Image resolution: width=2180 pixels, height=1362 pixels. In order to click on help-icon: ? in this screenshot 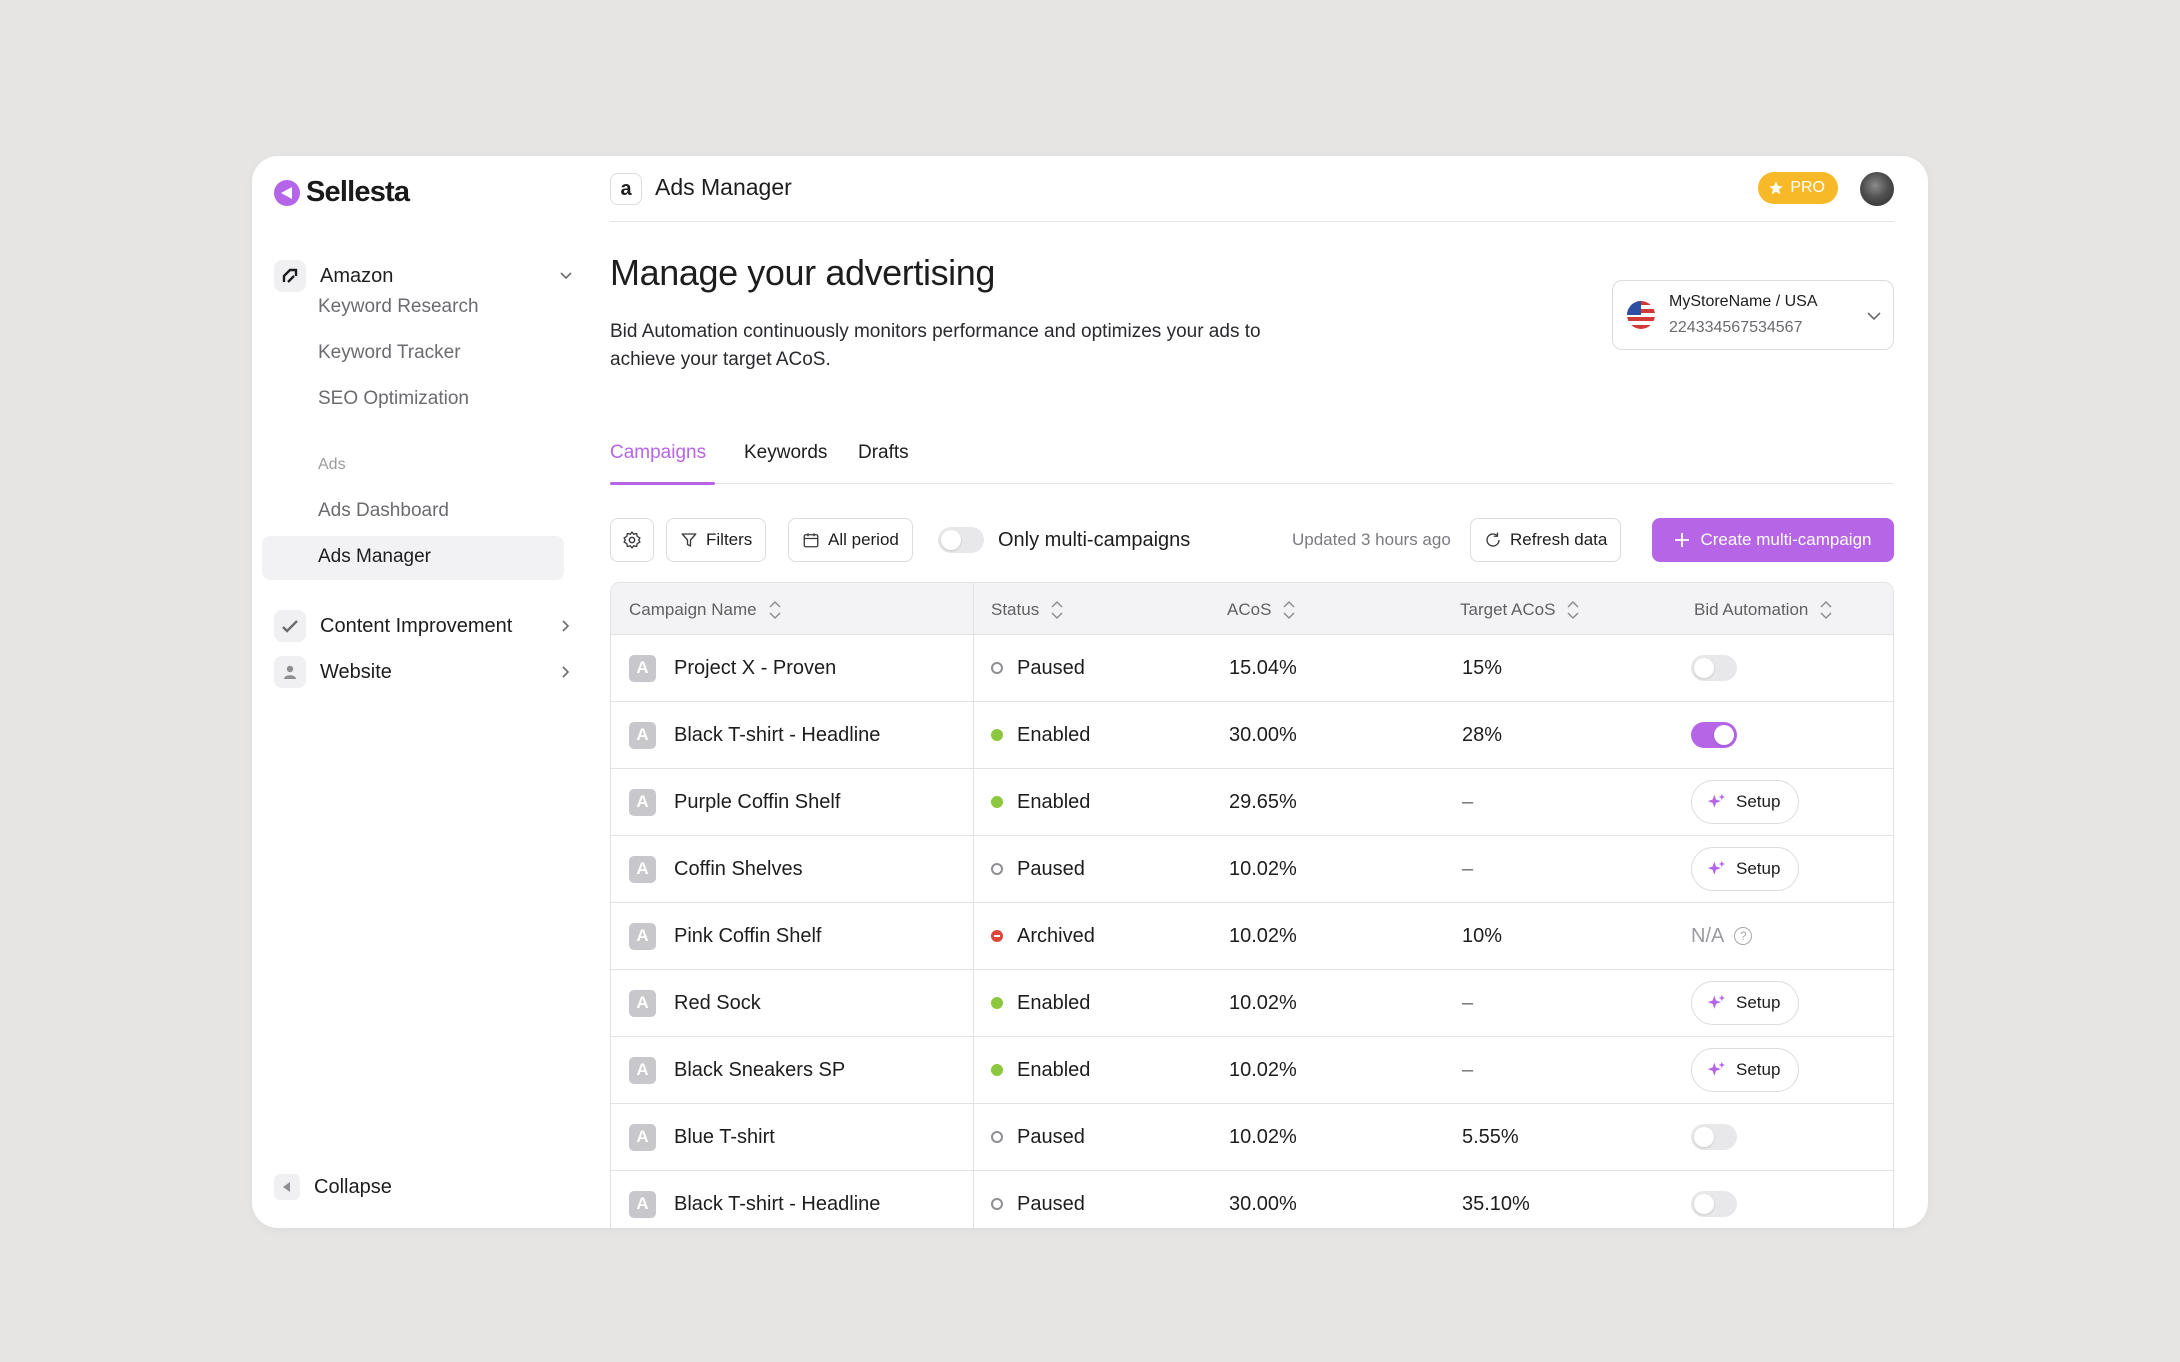, I will do `click(1743, 936)`.